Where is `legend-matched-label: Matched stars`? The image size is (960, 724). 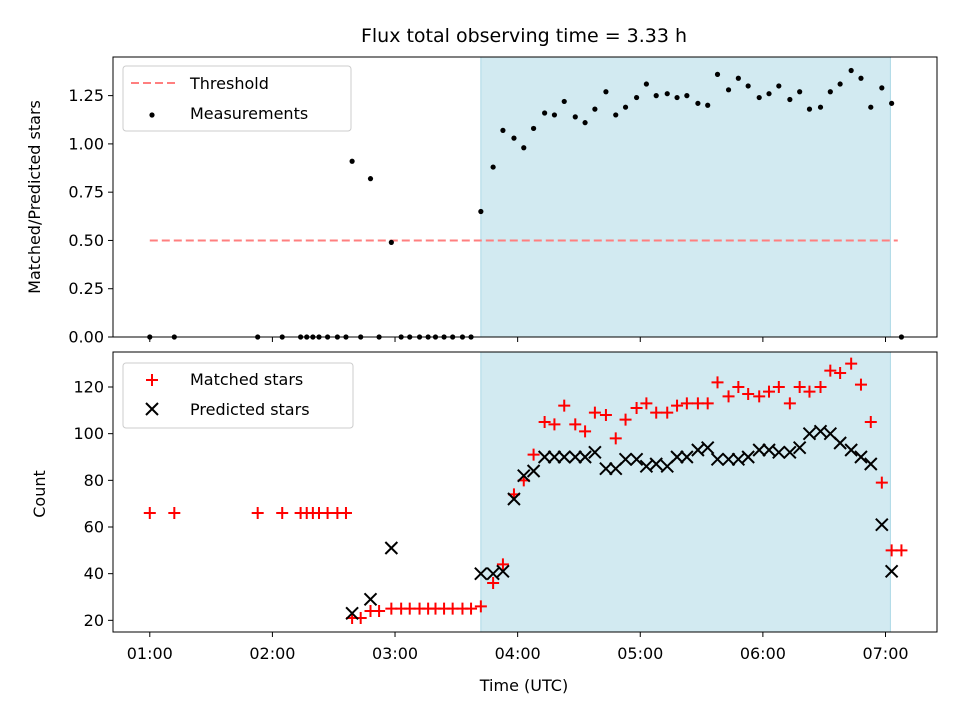
legend-matched-label: Matched stars is located at coordinates (246, 379).